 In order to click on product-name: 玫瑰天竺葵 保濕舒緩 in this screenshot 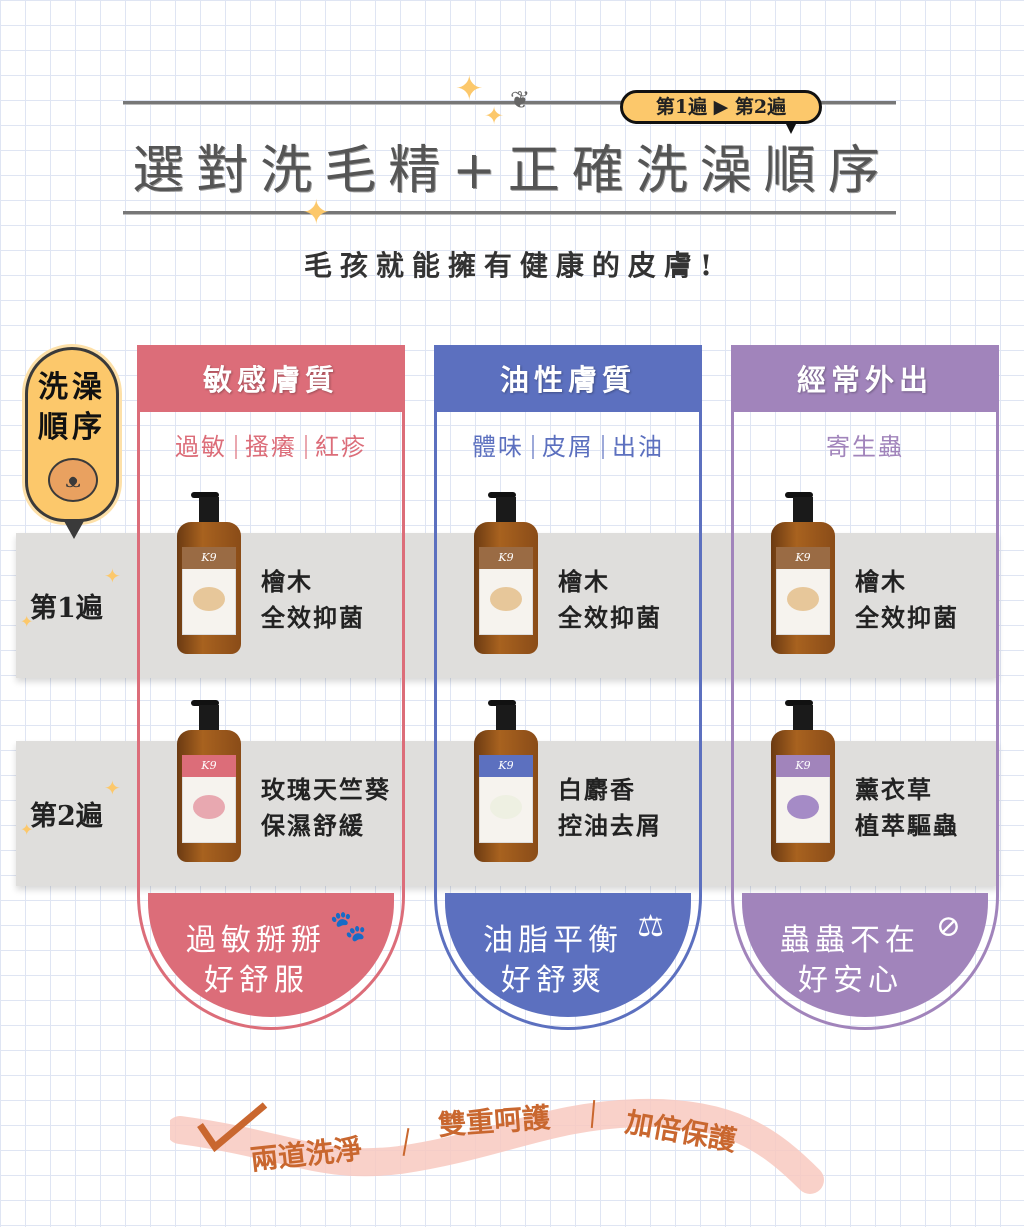, I will do `click(326, 808)`.